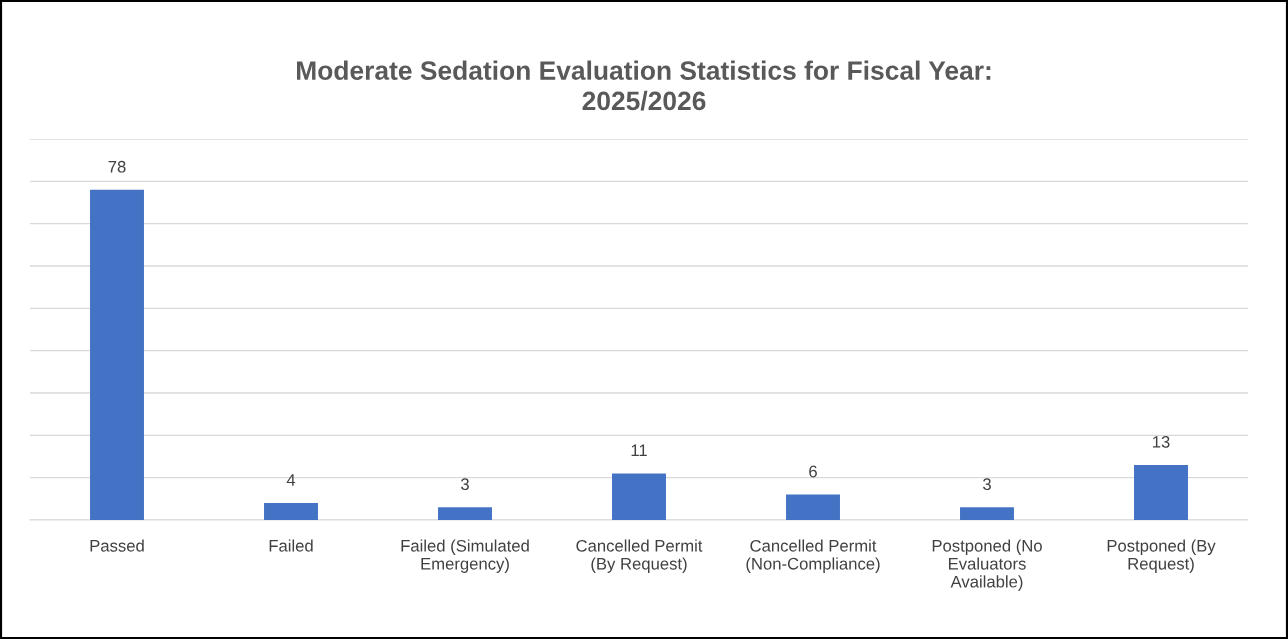 The image size is (1288, 639). What do you see at coordinates (1161, 441) in the screenshot?
I see `data-label: 13` at bounding box center [1161, 441].